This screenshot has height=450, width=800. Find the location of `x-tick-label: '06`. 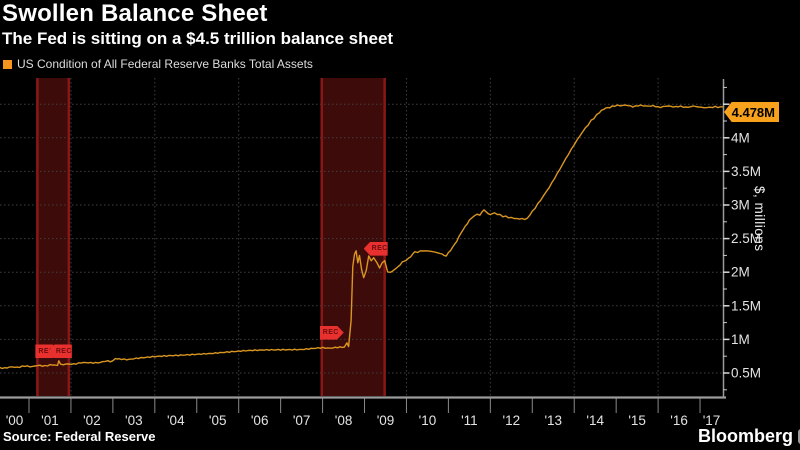

x-tick-label: '06 is located at coordinates (260, 420).